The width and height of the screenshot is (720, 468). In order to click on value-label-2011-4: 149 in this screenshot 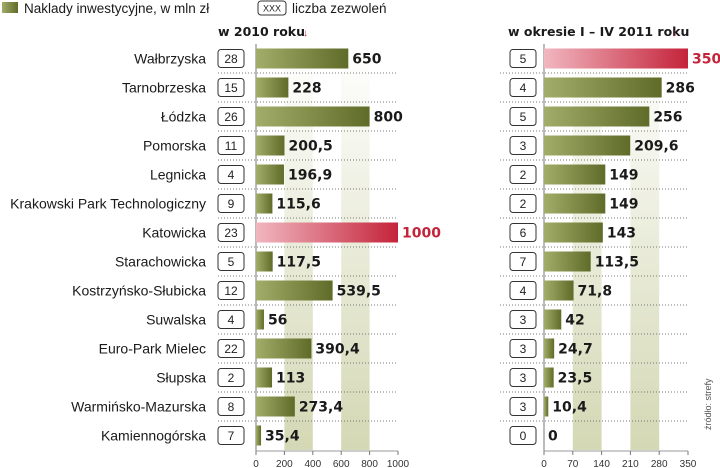, I will do `click(623, 176)`.